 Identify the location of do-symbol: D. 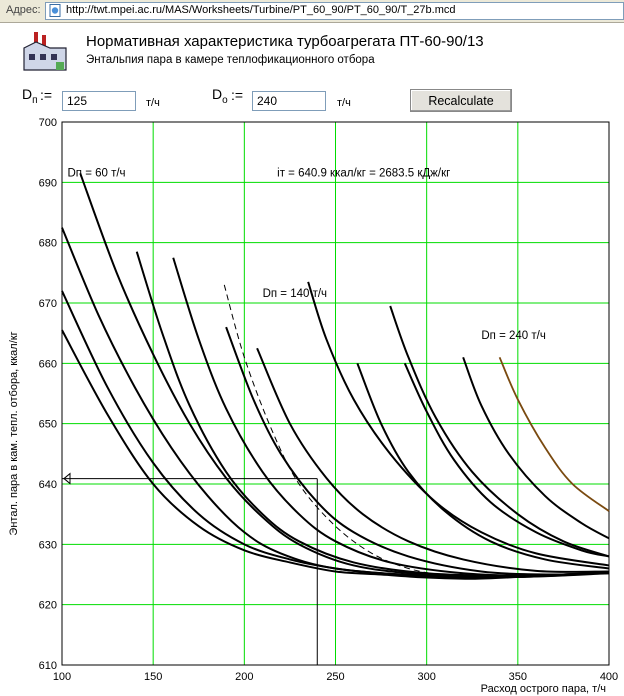
(217, 94).